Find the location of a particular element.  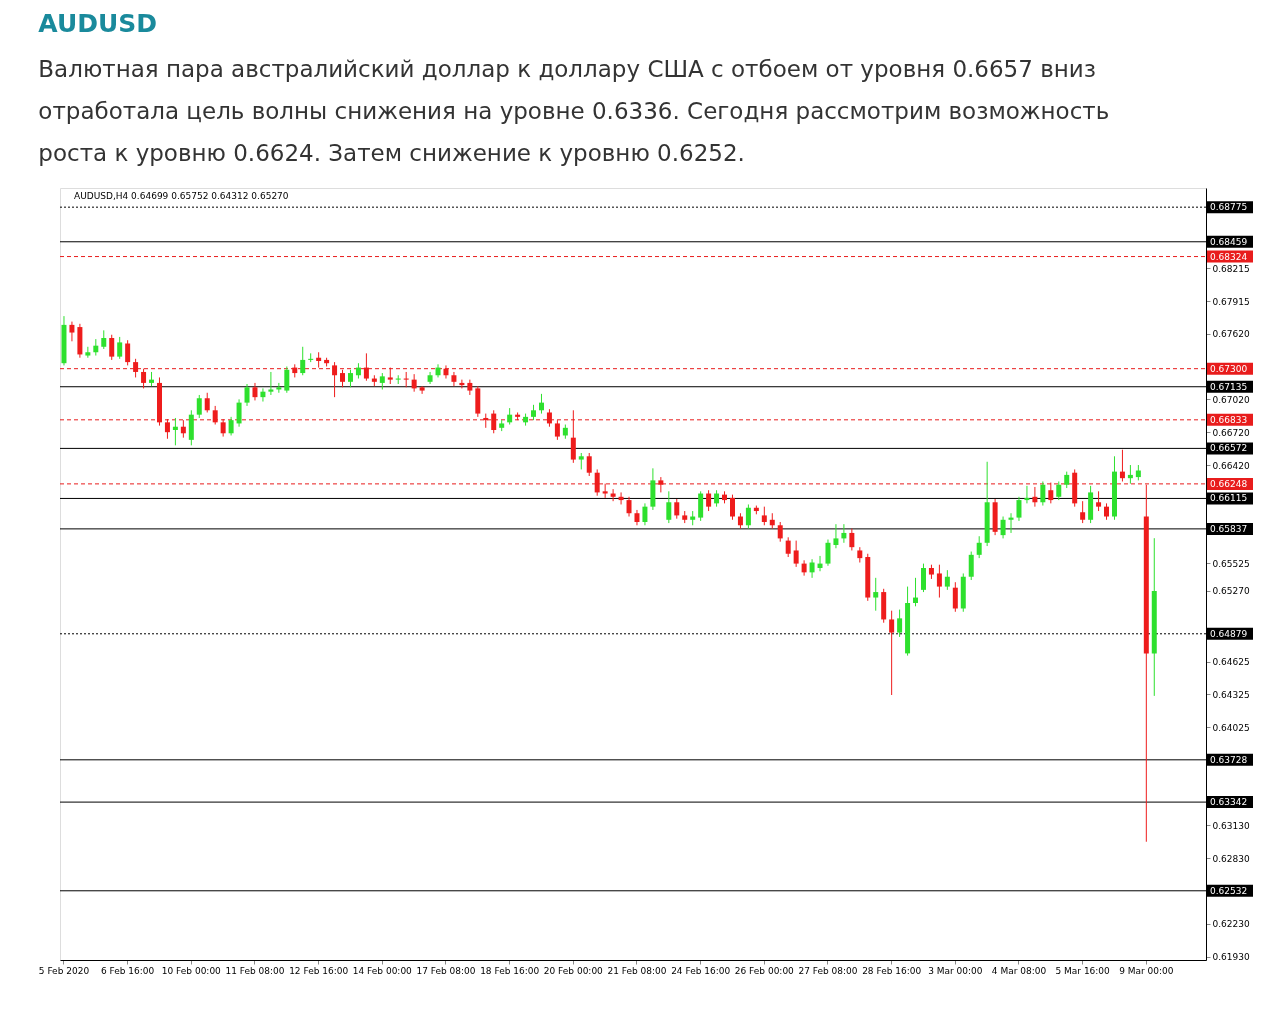

x-tick-label: 6 Feb 16:00 is located at coordinates (127, 970).